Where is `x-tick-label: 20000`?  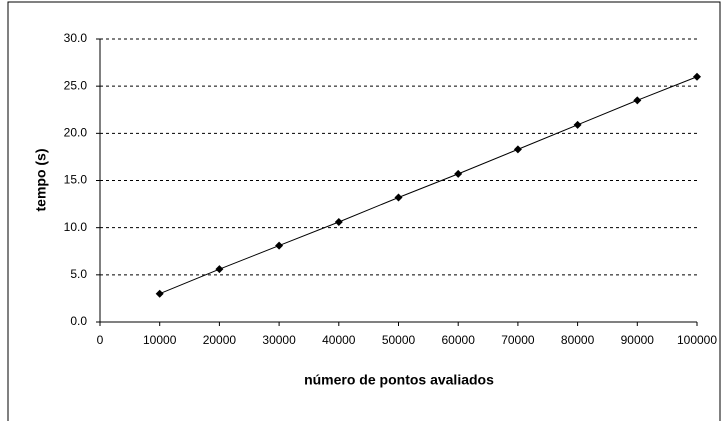
x-tick-label: 20000 is located at coordinates (220, 340).